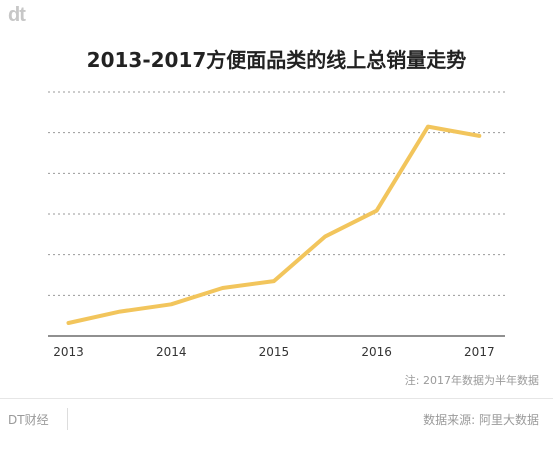 This screenshot has width=553, height=453. I want to click on x-tick-labels: 2013 2014 2015 2016 2017, so click(273, 352).